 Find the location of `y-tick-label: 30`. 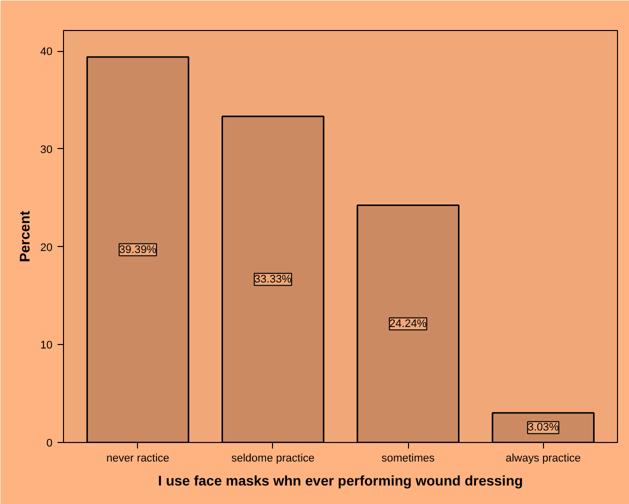

y-tick-label: 30 is located at coordinates (46, 150).